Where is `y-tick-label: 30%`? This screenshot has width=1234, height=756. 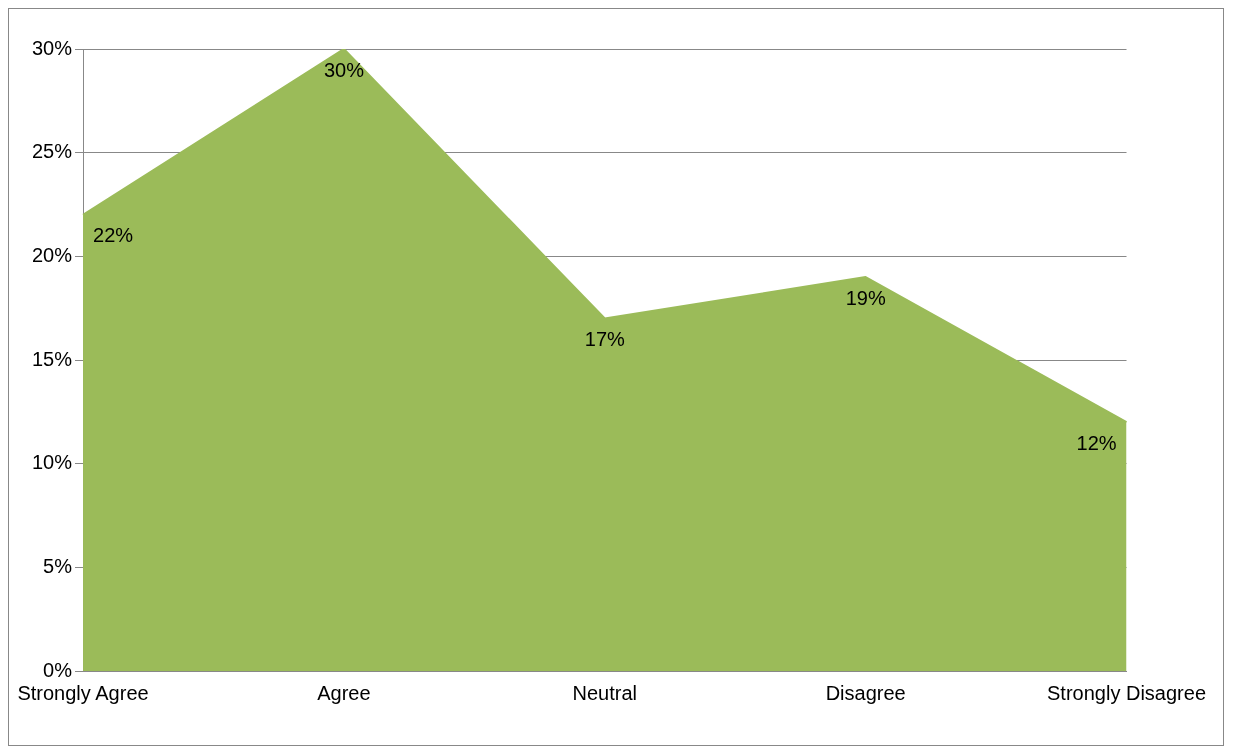 y-tick-label: 30% is located at coordinates (52, 47).